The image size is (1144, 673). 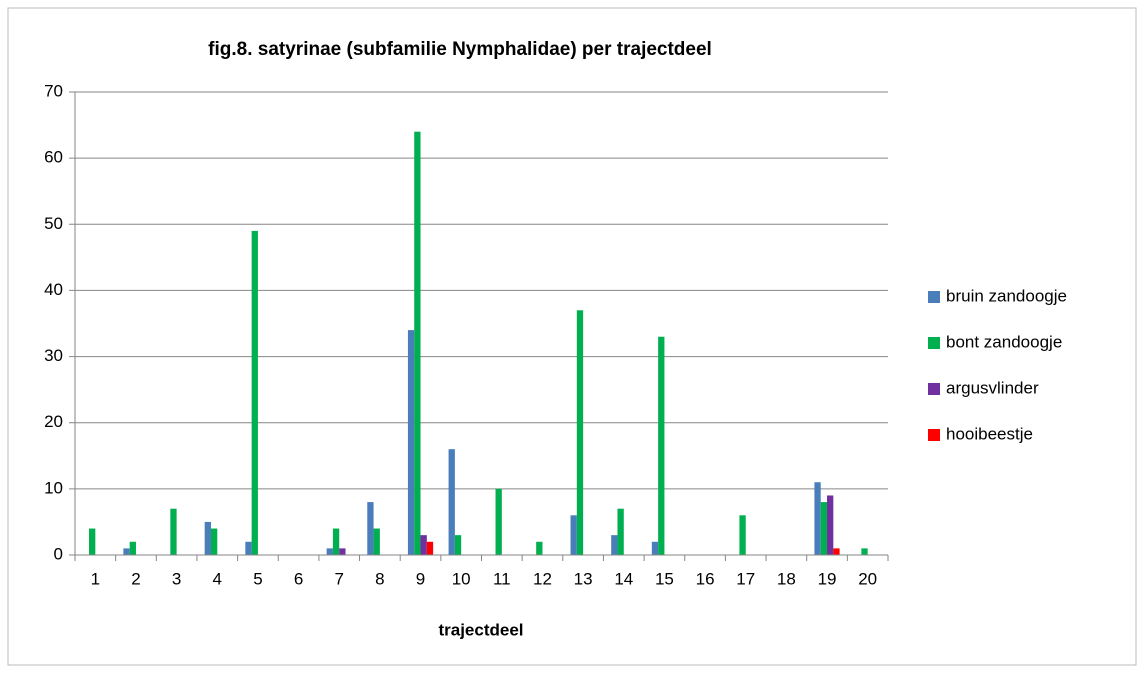 What do you see at coordinates (420, 578) in the screenshot?
I see `x-tick-label: 9` at bounding box center [420, 578].